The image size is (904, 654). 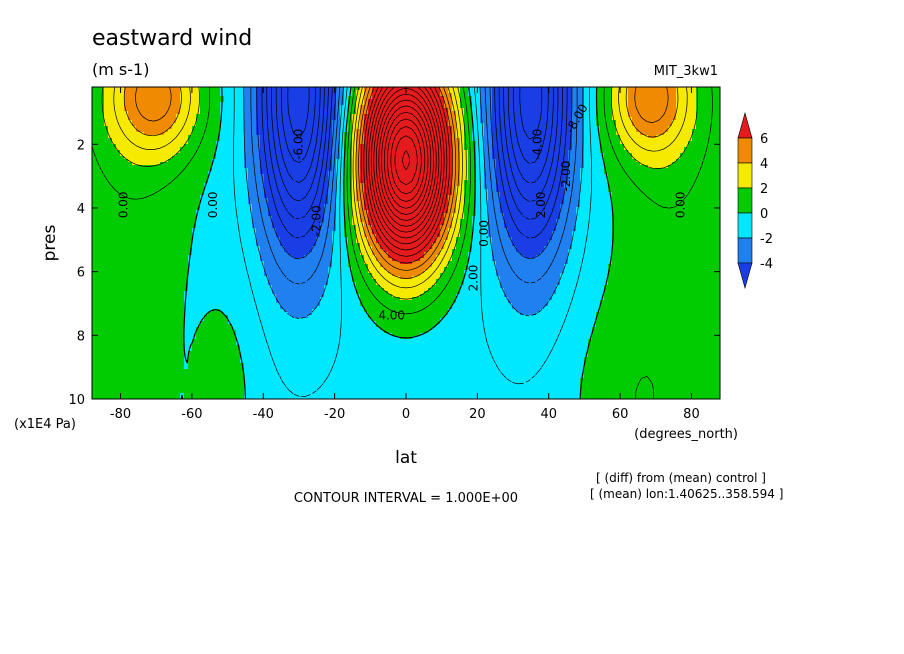 I want to click on model-label: MIT_3kw1, so click(x=686, y=71).